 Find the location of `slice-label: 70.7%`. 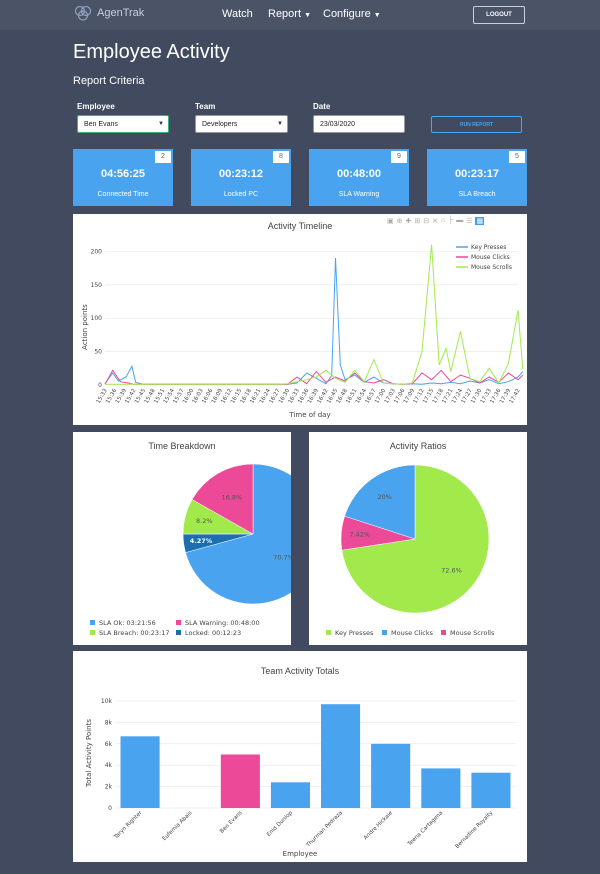

slice-label: 70.7% is located at coordinates (282, 557).